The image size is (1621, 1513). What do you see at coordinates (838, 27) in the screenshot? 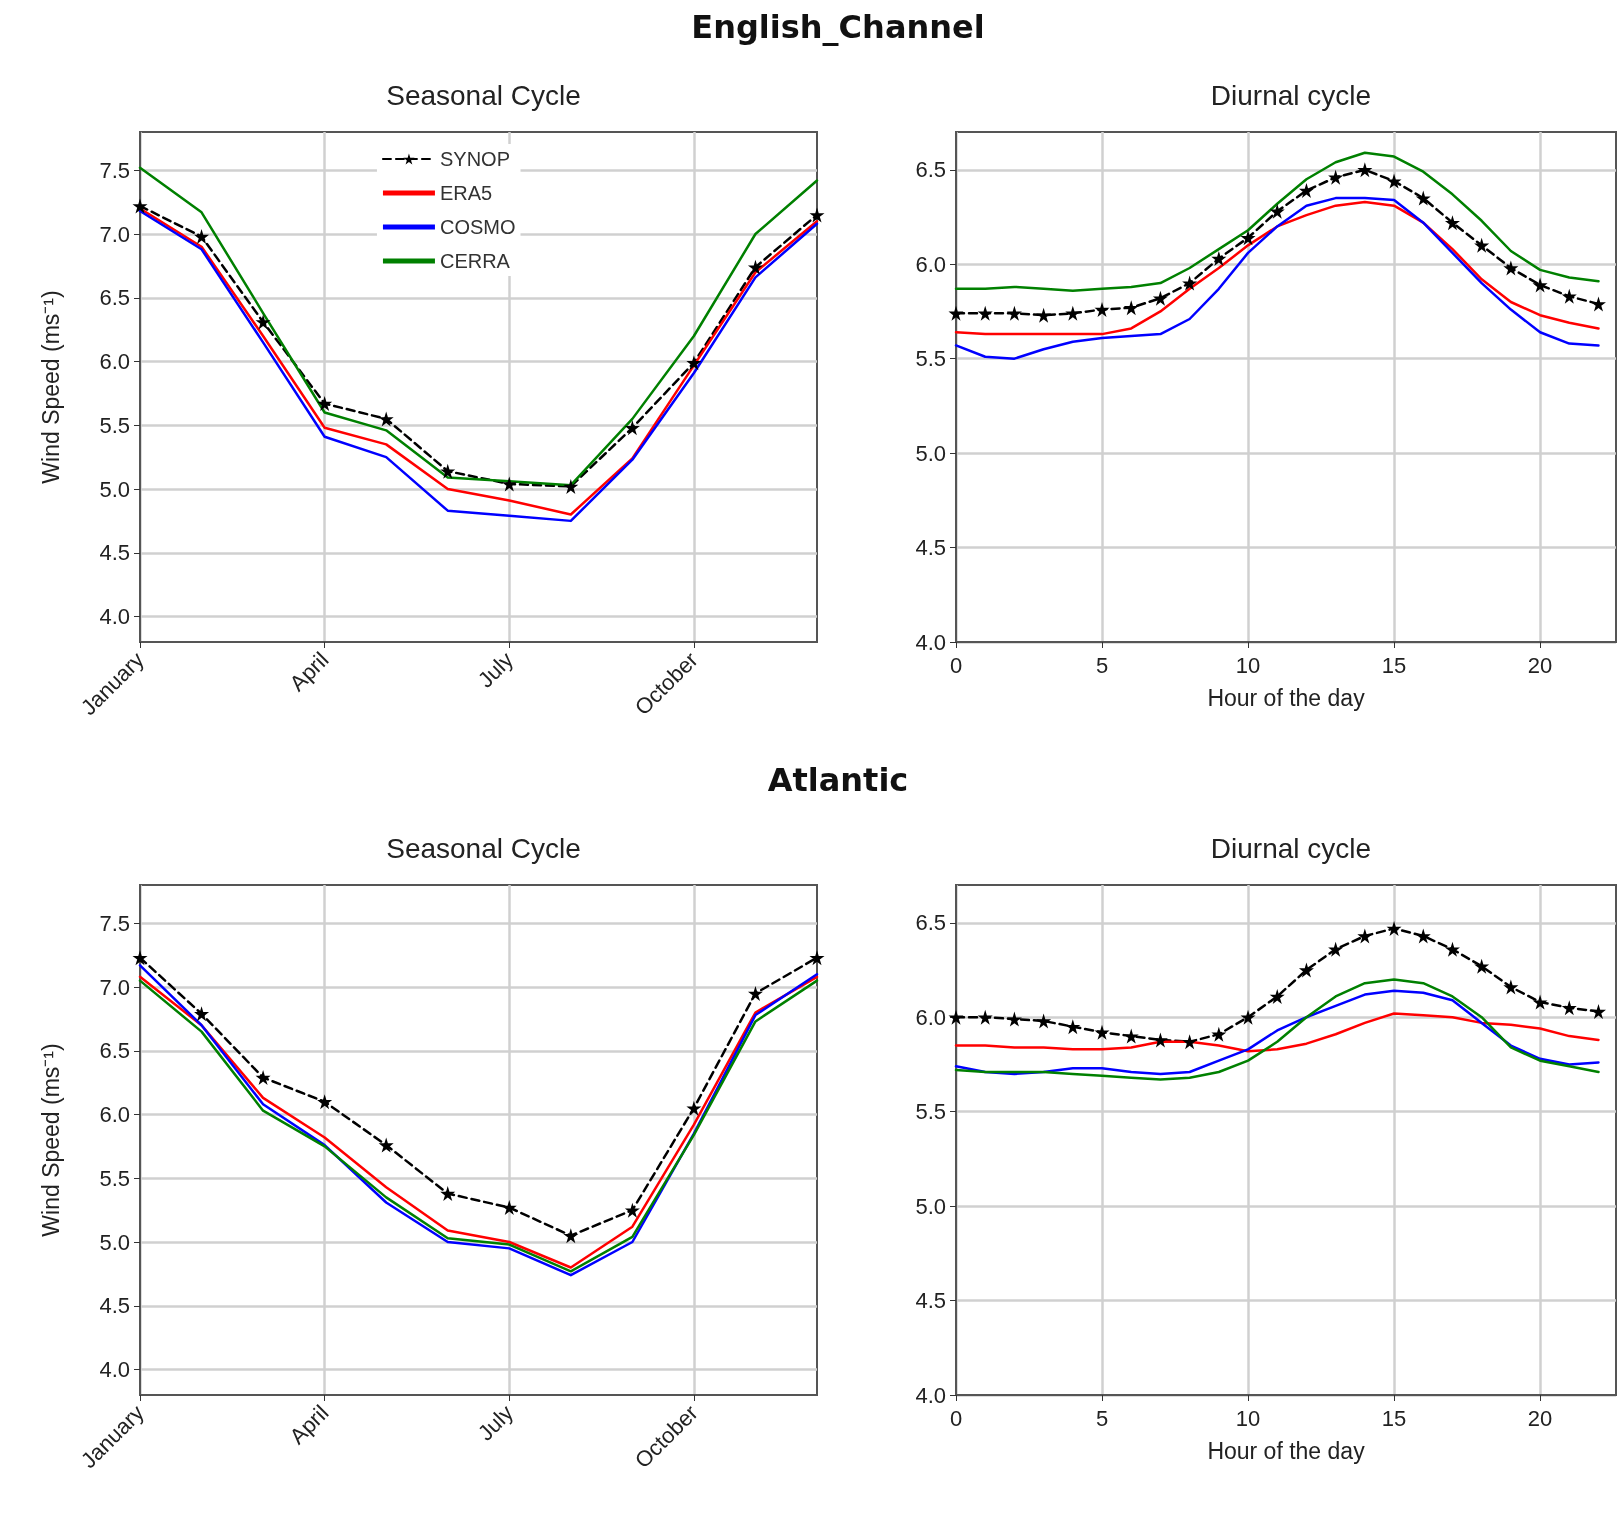
I see `text: English_Channel` at bounding box center [838, 27].